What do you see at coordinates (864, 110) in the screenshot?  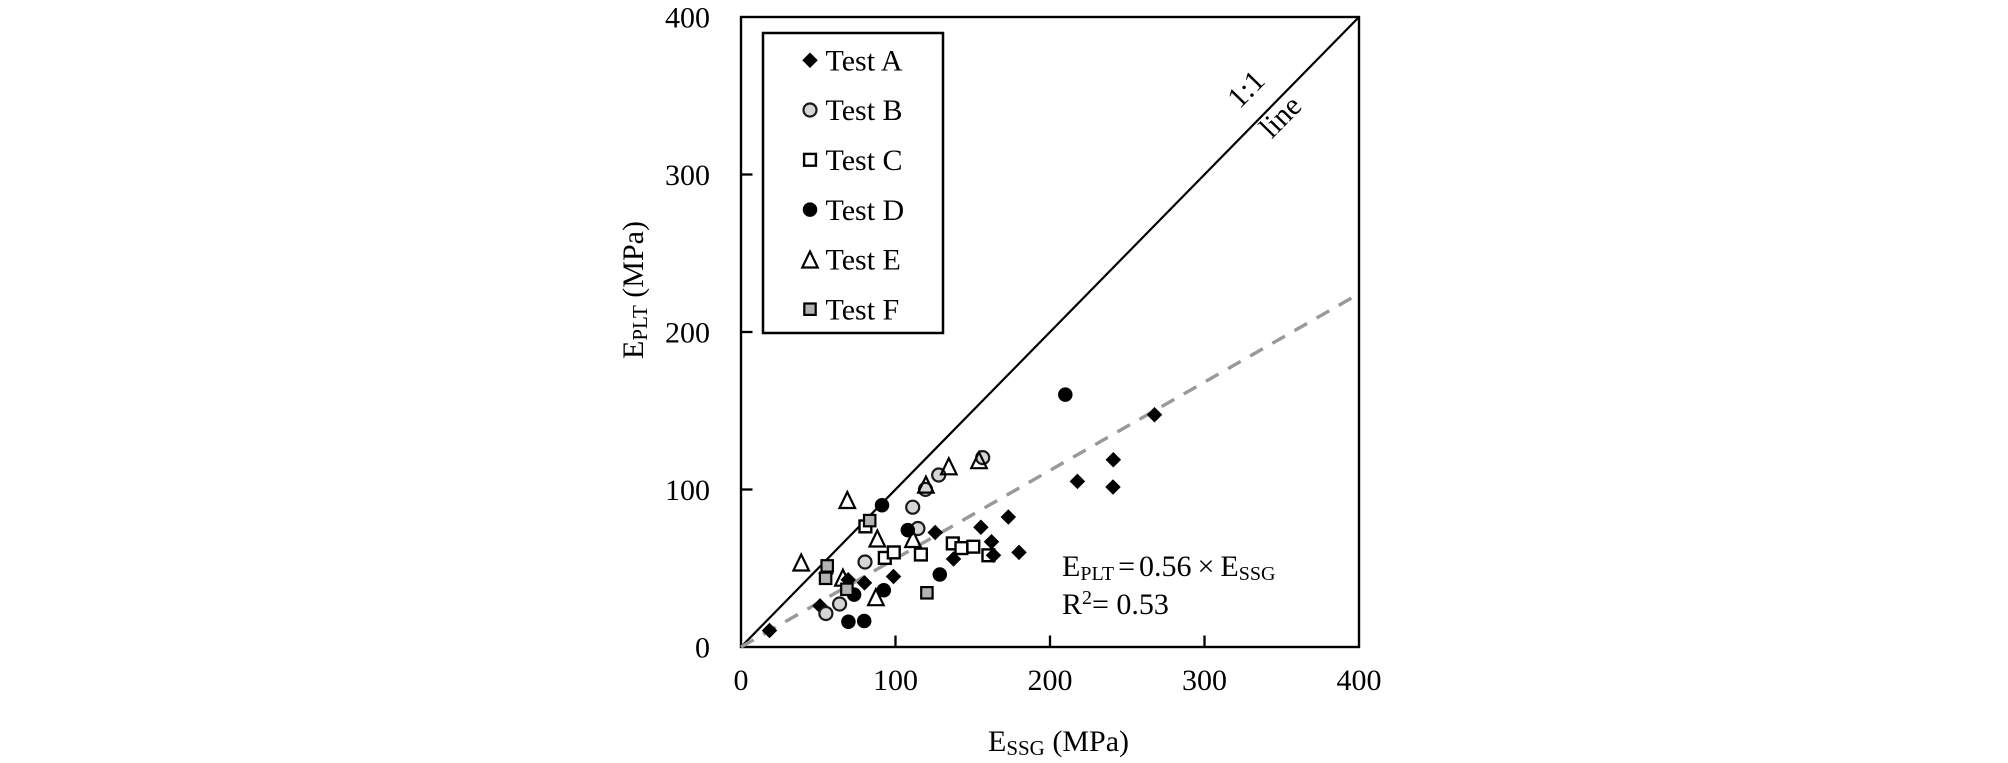 I see `svg-text: Test B` at bounding box center [864, 110].